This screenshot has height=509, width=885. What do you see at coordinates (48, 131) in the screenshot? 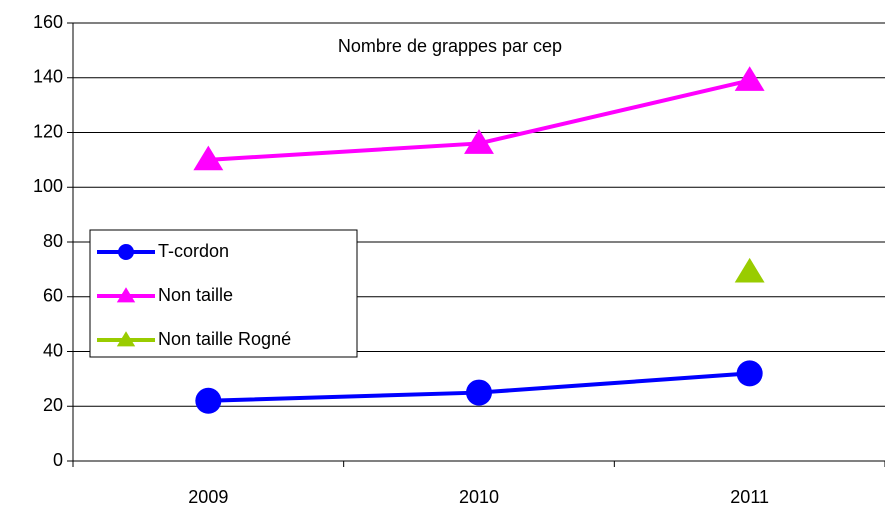
I see `y-tick-label: 120` at bounding box center [48, 131].